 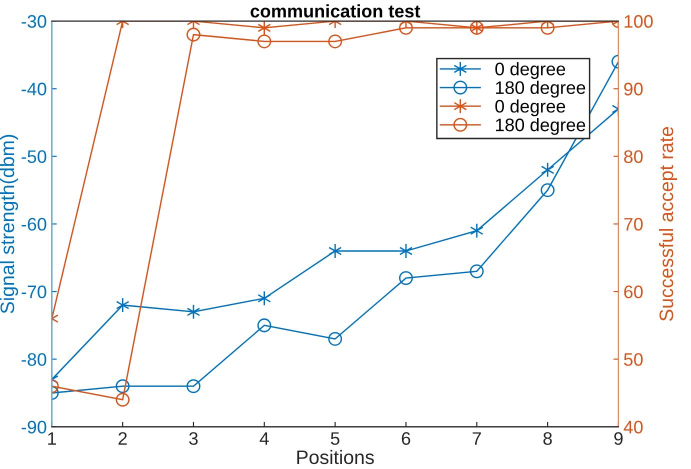 What do you see at coordinates (34, 427) in the screenshot?
I see `y-tick-label: -90` at bounding box center [34, 427].